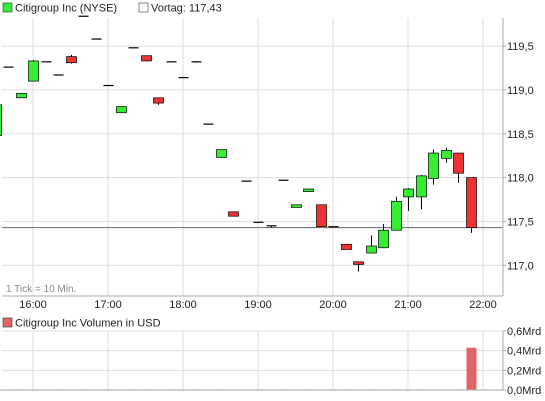 This screenshot has width=545, height=401. Describe the element at coordinates (520, 222) in the screenshot. I see `price-y-tick-label: 117,5` at that location.